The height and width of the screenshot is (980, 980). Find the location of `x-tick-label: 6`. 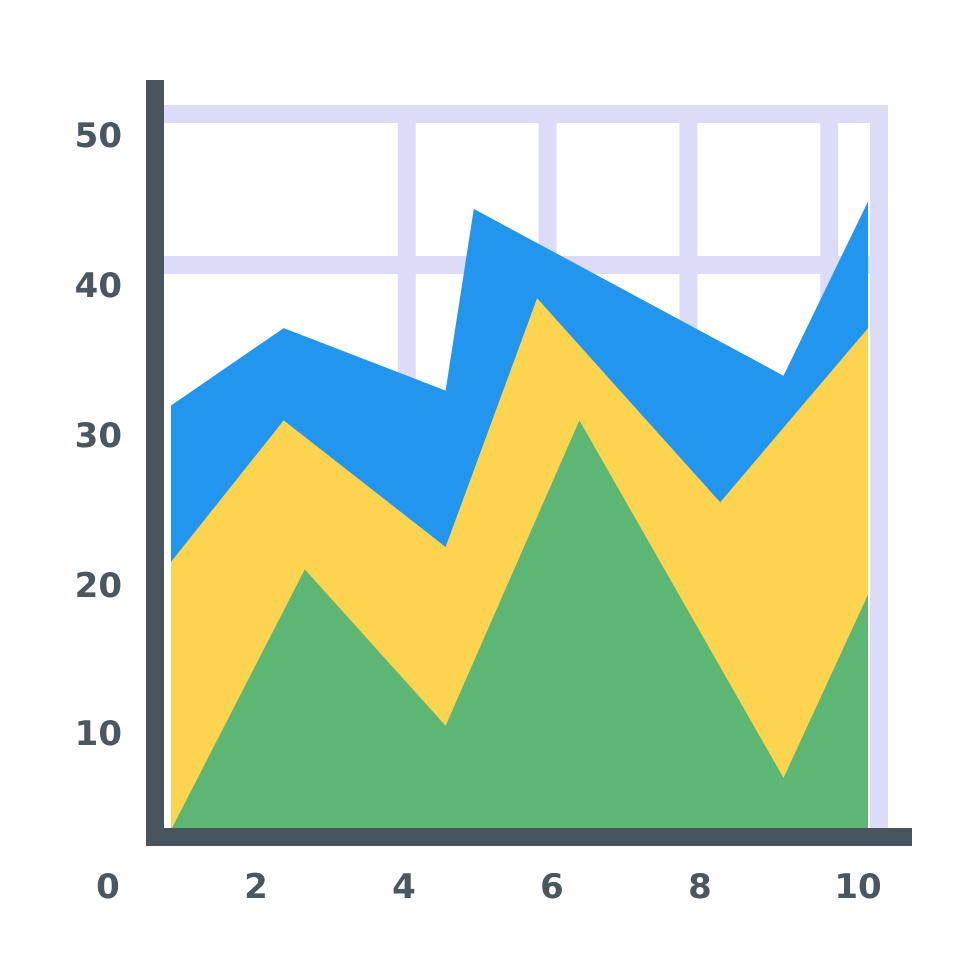

x-tick-label: 6 is located at coordinates (552, 887).